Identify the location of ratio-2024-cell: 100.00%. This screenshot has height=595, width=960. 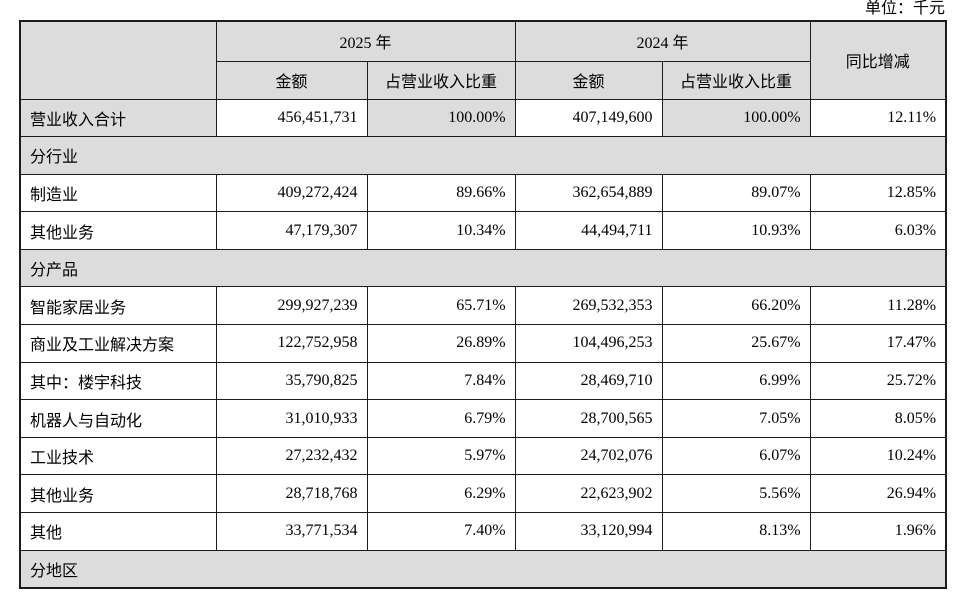
(736, 118).